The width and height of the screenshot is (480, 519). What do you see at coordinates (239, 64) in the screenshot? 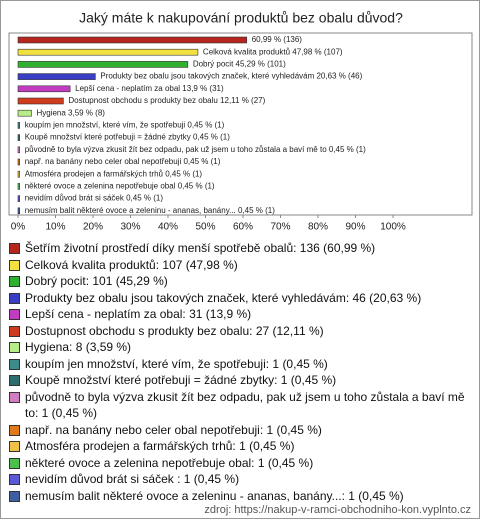
I see `value-label: Dobrý pocit 45,29 % (101)` at bounding box center [239, 64].